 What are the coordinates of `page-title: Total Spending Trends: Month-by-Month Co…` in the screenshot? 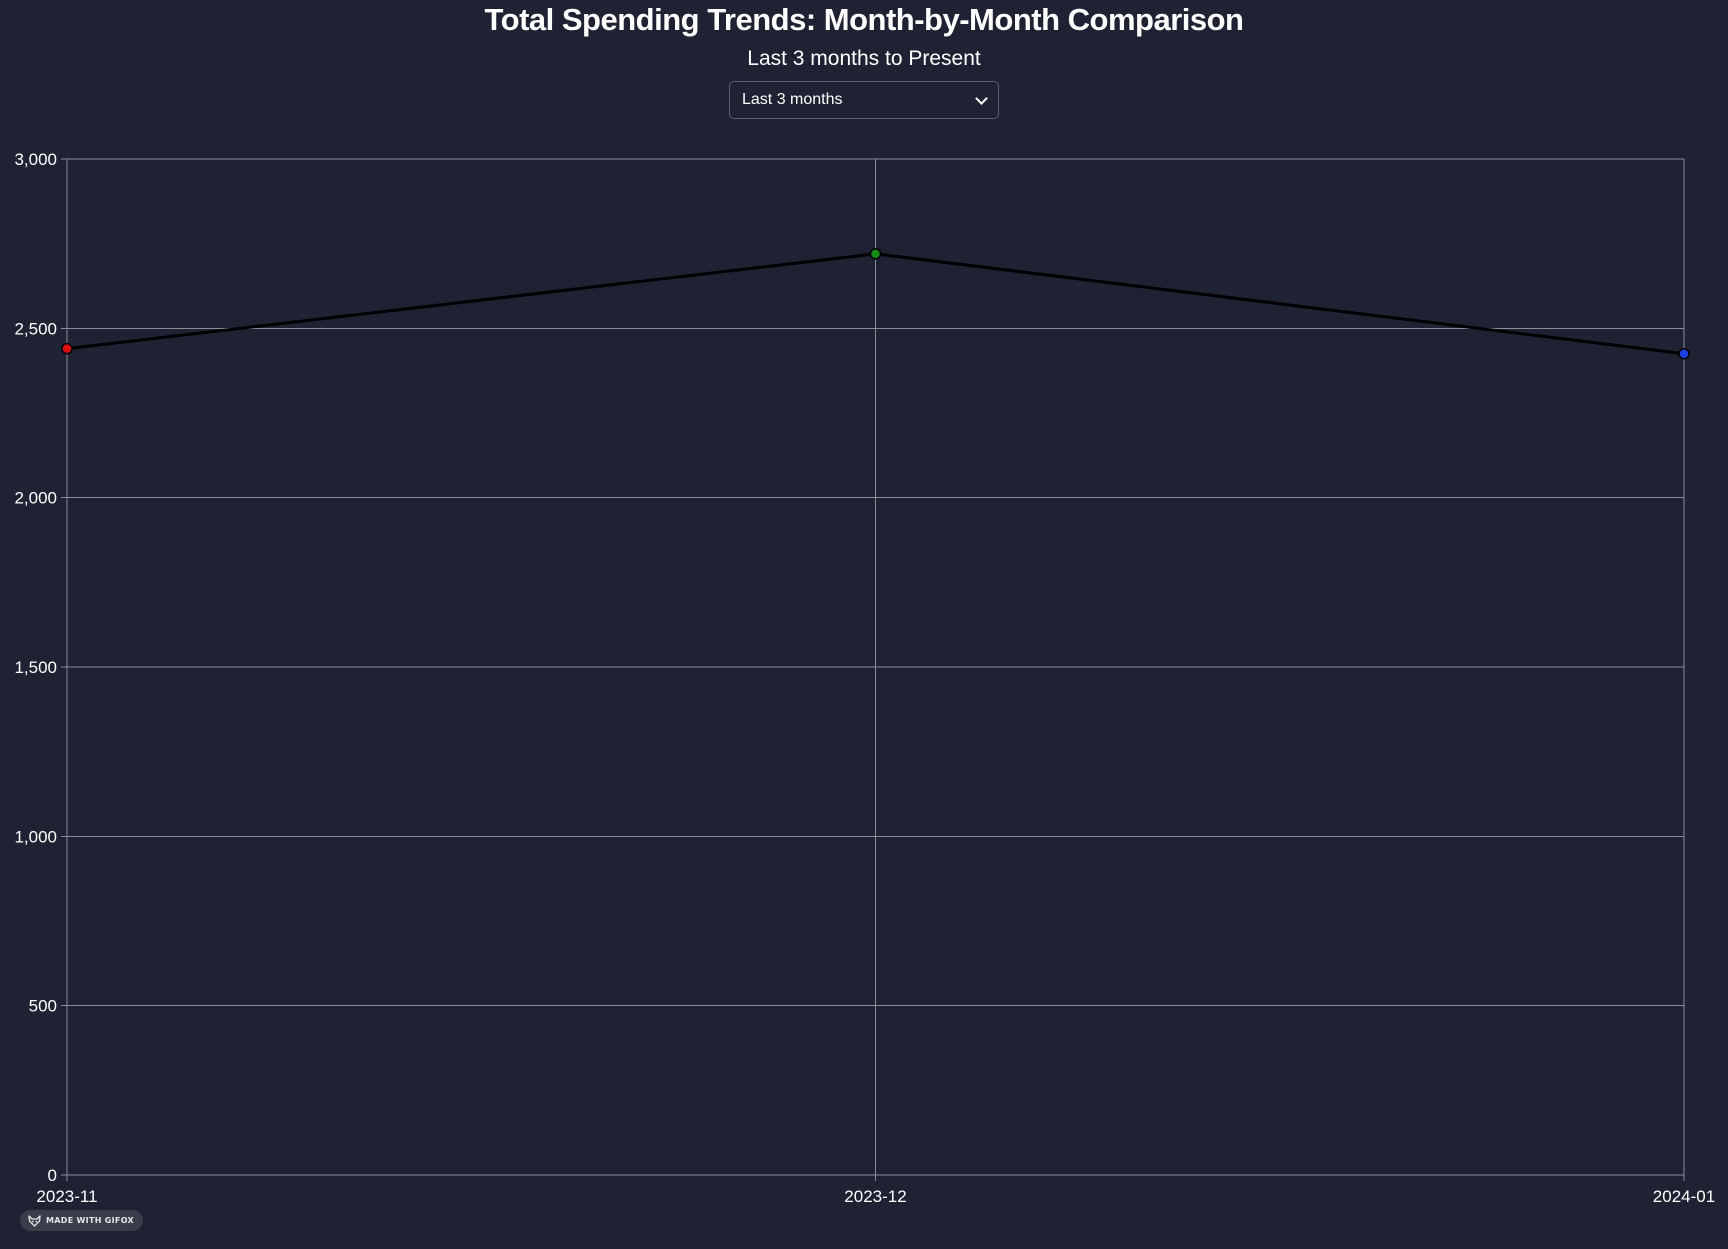 It's located at (864, 19).